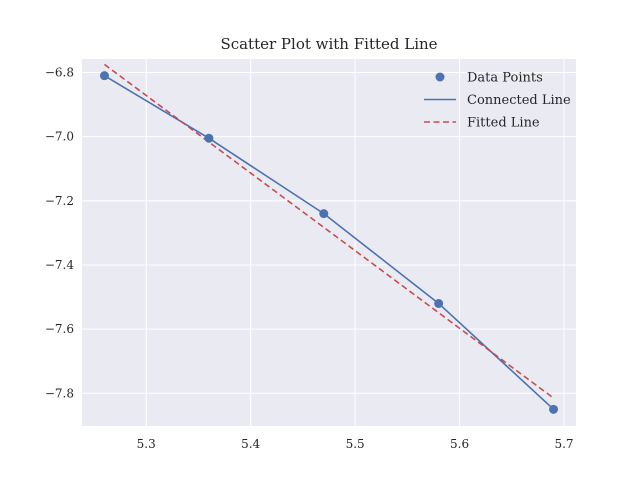 This screenshot has height=480, width=640. I want to click on y-tick-label: −7.0, so click(59, 137).